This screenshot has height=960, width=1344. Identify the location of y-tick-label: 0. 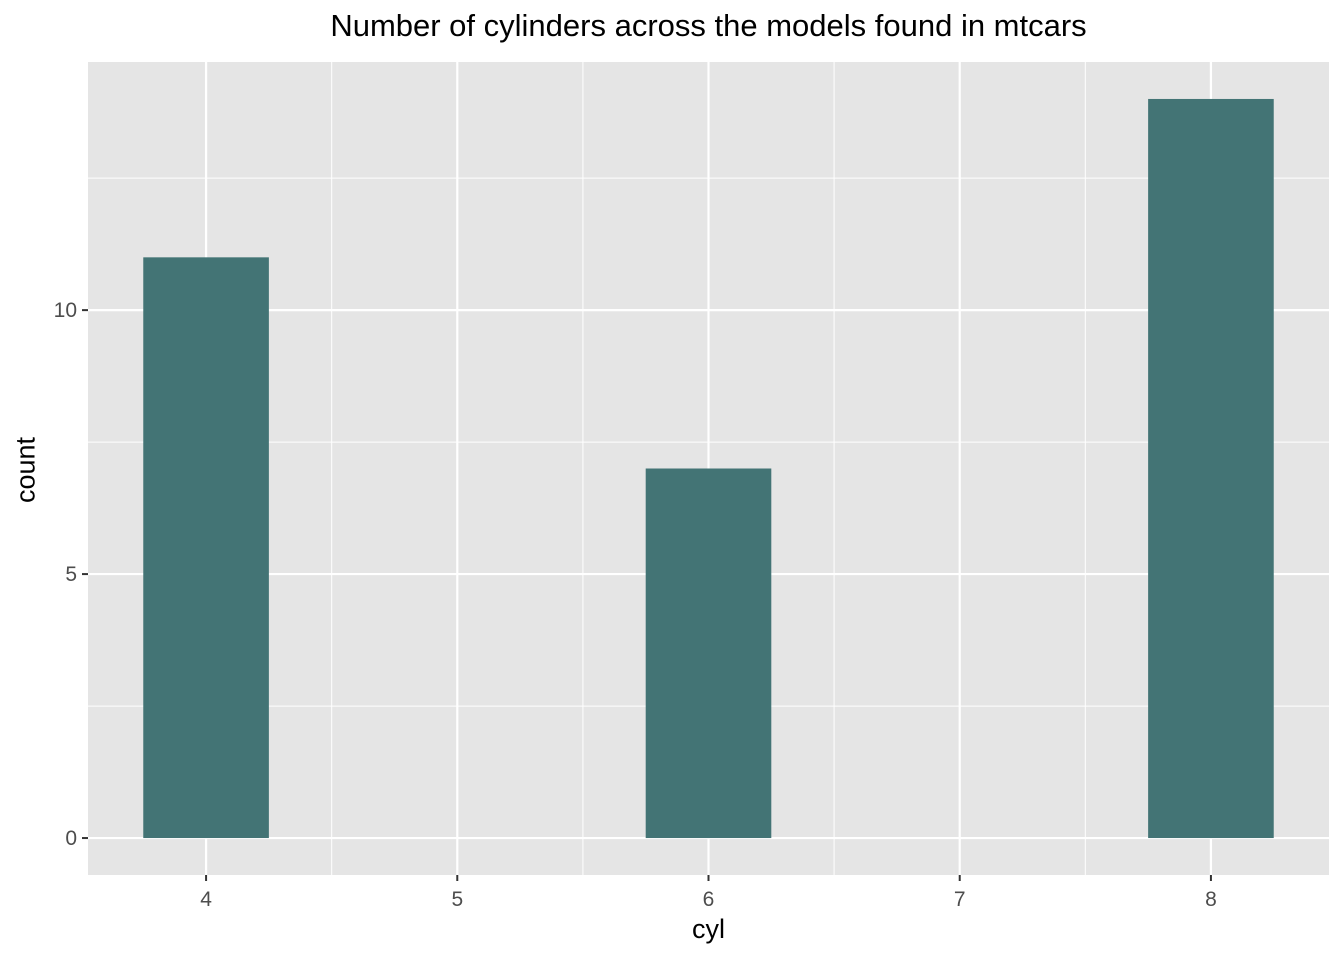
(71, 838).